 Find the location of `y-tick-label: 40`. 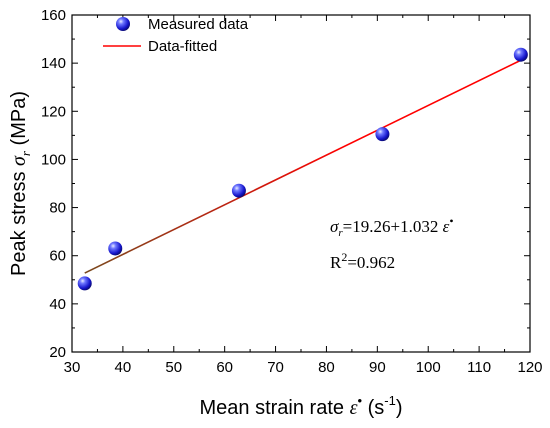

y-tick-label: 40 is located at coordinates (57, 304).